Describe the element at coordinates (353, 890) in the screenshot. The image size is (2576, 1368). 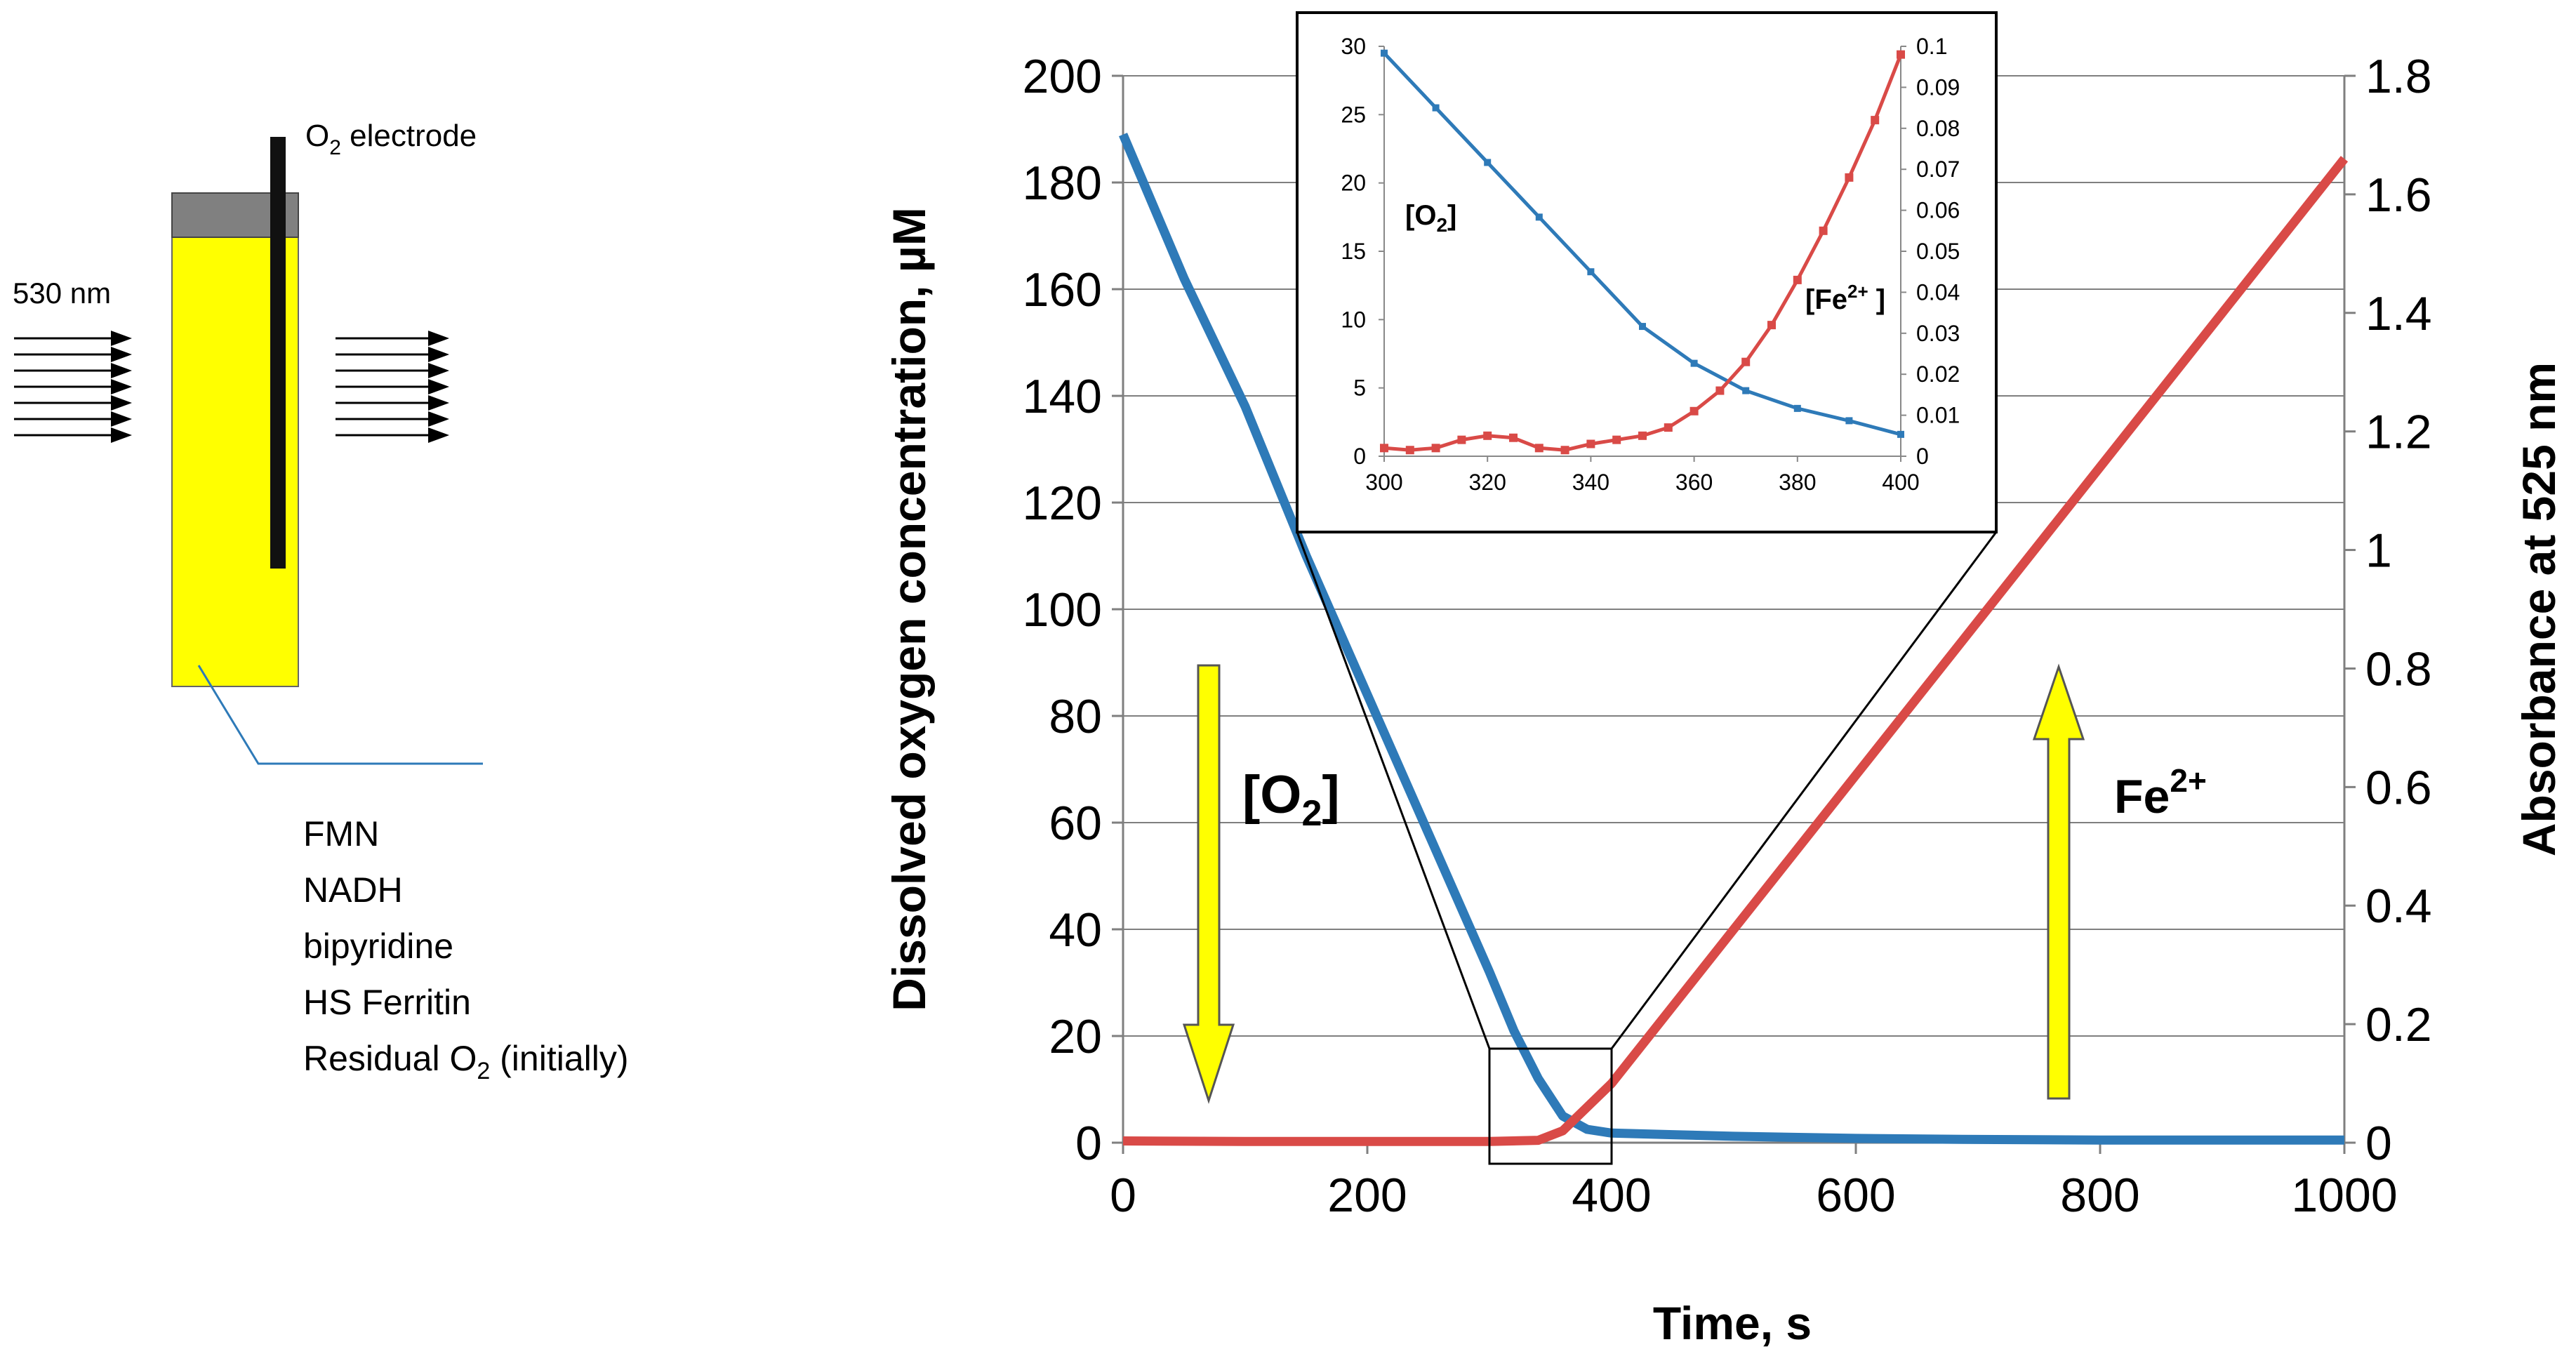
I see `contents-item: NADH` at that location.